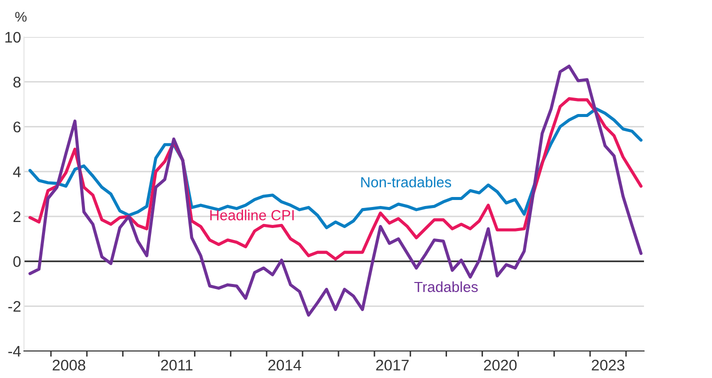 The width and height of the screenshot is (712, 378). I want to click on x-tick-label: 2014, so click(285, 365).